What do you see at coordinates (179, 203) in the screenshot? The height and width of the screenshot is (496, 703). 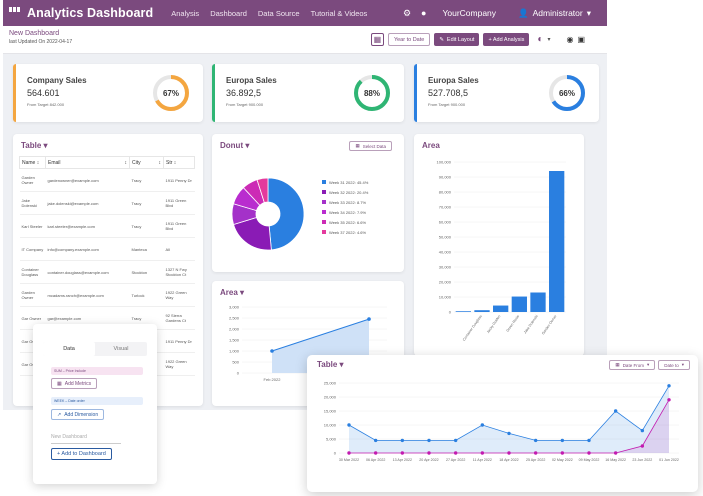 I see `table-cell: 1911 Green Blvd` at bounding box center [179, 203].